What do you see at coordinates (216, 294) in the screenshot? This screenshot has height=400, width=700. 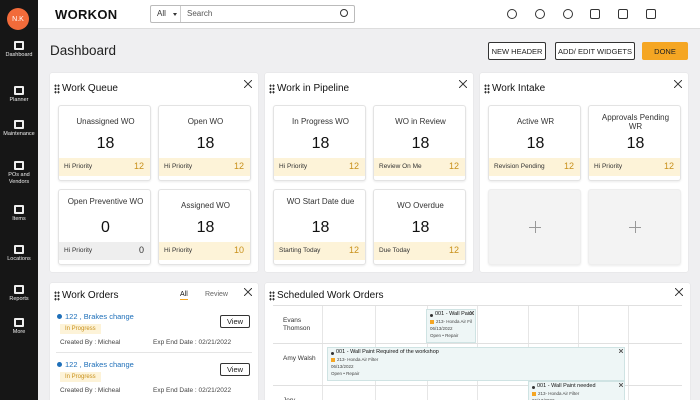 I see `tab: Review` at bounding box center [216, 294].